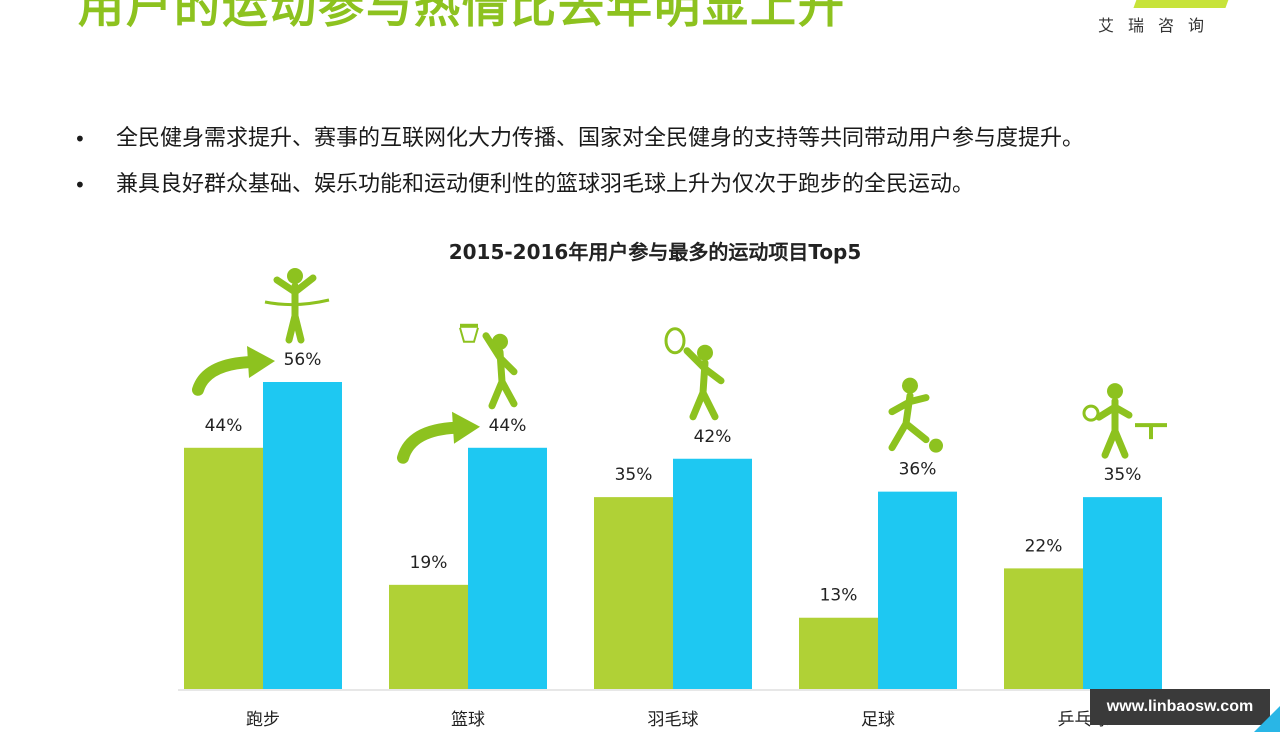  What do you see at coordinates (263, 720) in the screenshot?
I see `category-label: 跑步` at bounding box center [263, 720].